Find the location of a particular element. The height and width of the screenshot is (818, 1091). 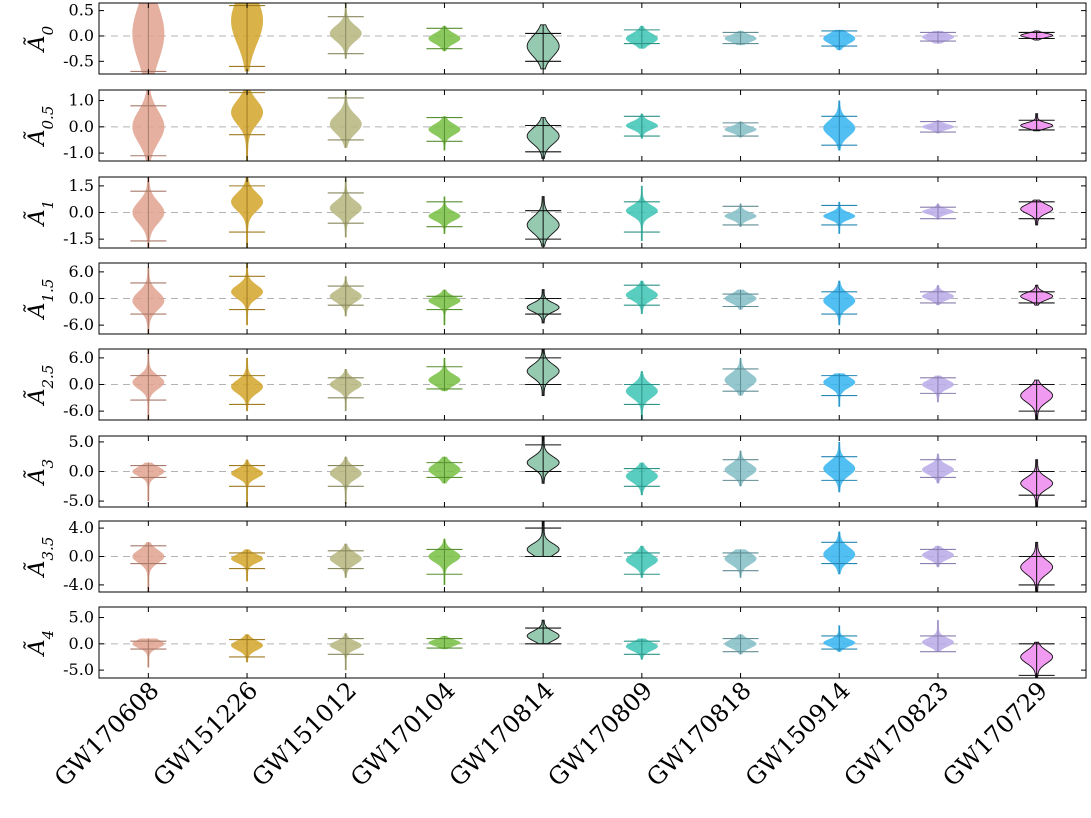

panel-ylabel-sub: 3.5 is located at coordinates (48, 549).